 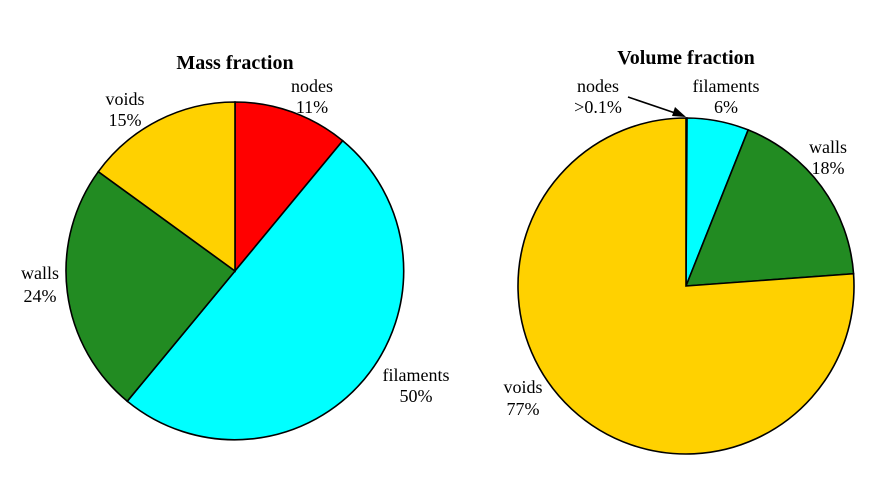 I want to click on nodes-pointer-arrowhead, so click(x=679, y=112).